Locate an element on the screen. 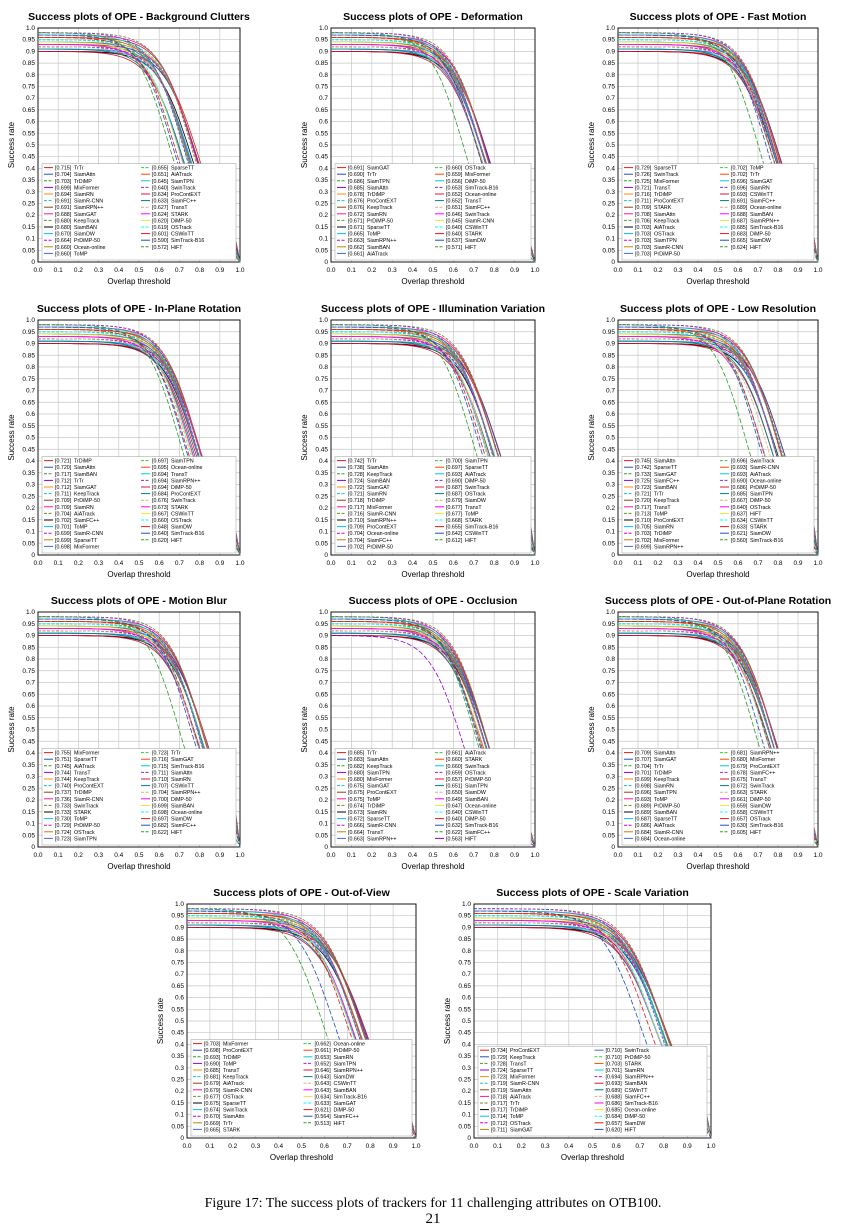  legend-score: [0.718] is located at coordinates (499, 1097).